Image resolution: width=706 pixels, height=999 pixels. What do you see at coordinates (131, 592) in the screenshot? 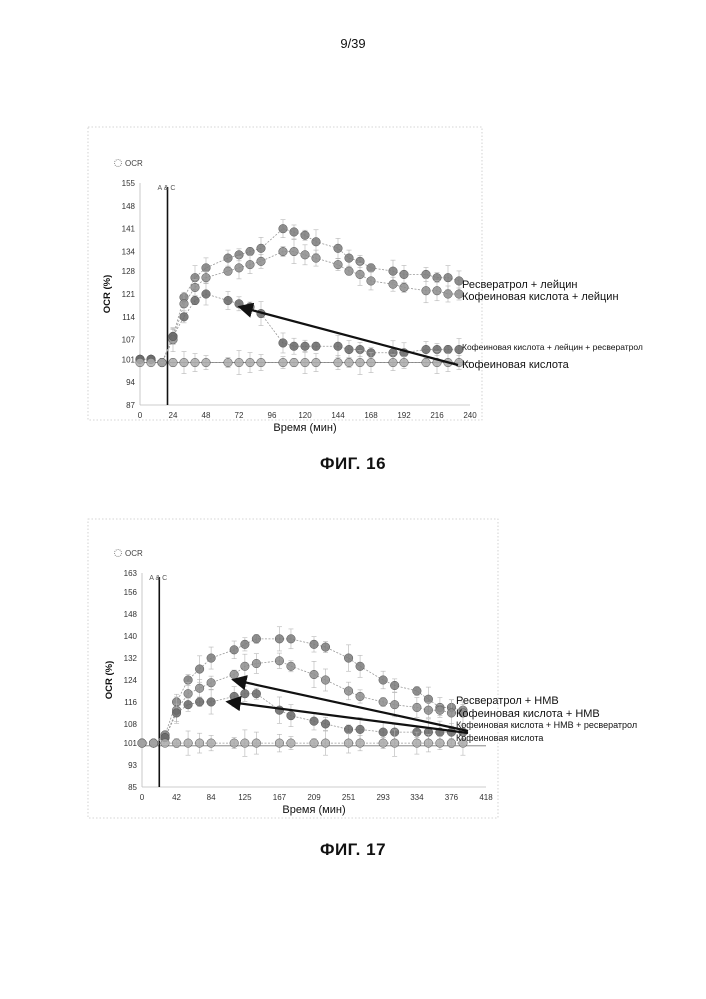
I see `c17-y-tick-label: 156` at bounding box center [131, 592].